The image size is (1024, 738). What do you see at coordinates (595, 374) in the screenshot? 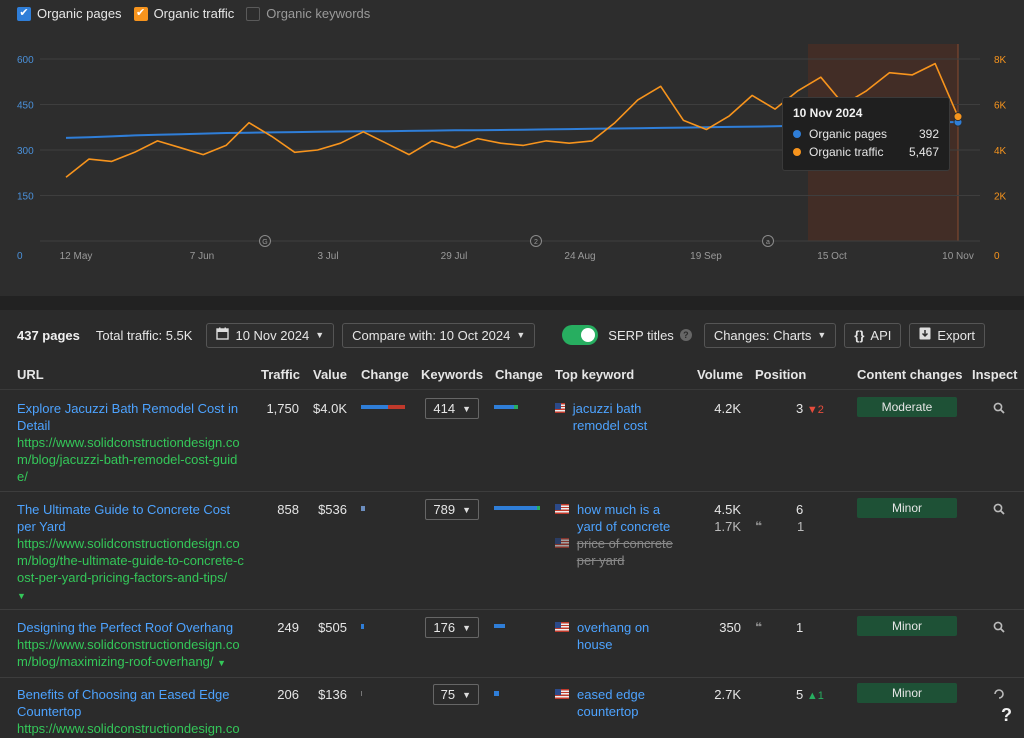
I see `col-top-keyword: Top keyword` at bounding box center [595, 374].